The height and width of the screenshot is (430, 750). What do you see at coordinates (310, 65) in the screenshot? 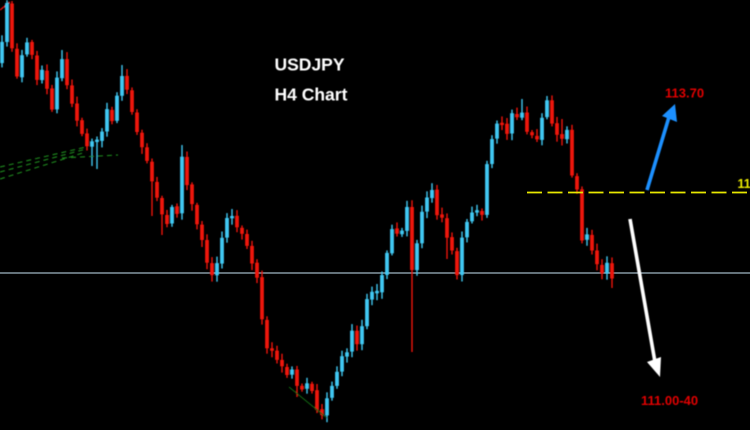
I see `svg-text: USDJPY` at bounding box center [310, 65].